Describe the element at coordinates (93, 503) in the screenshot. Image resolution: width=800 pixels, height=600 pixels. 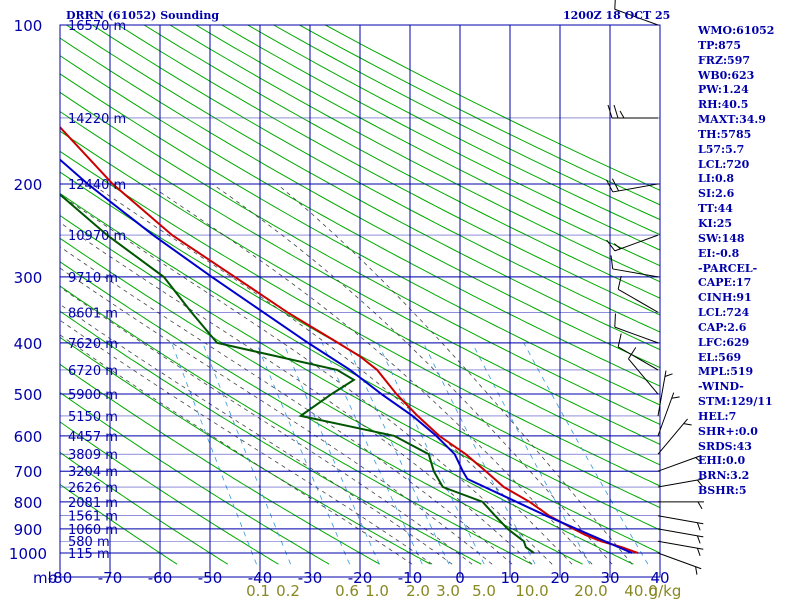
I see `height-label: 2081 m` at that location.